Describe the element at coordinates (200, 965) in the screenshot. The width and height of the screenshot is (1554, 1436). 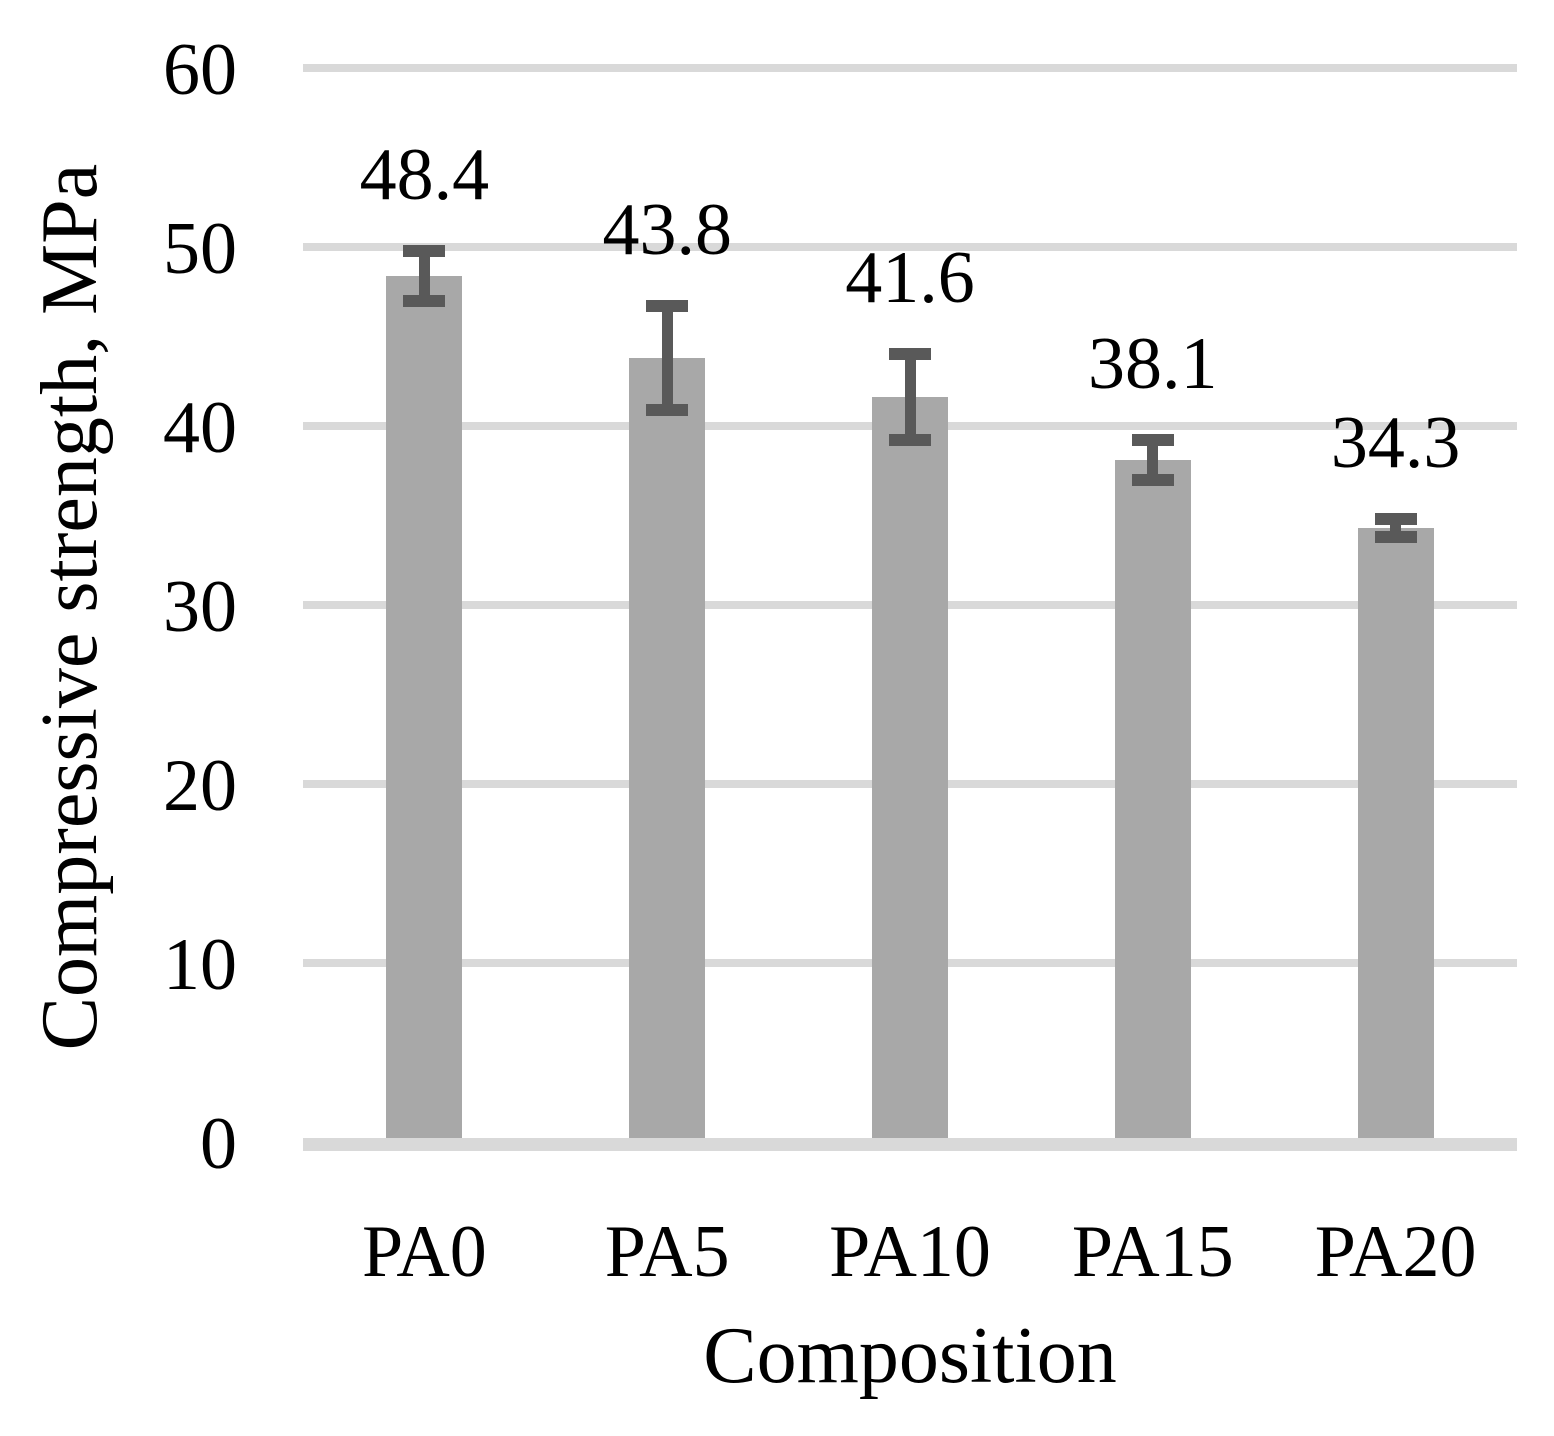
I see `y-tick-label: 10` at that location.